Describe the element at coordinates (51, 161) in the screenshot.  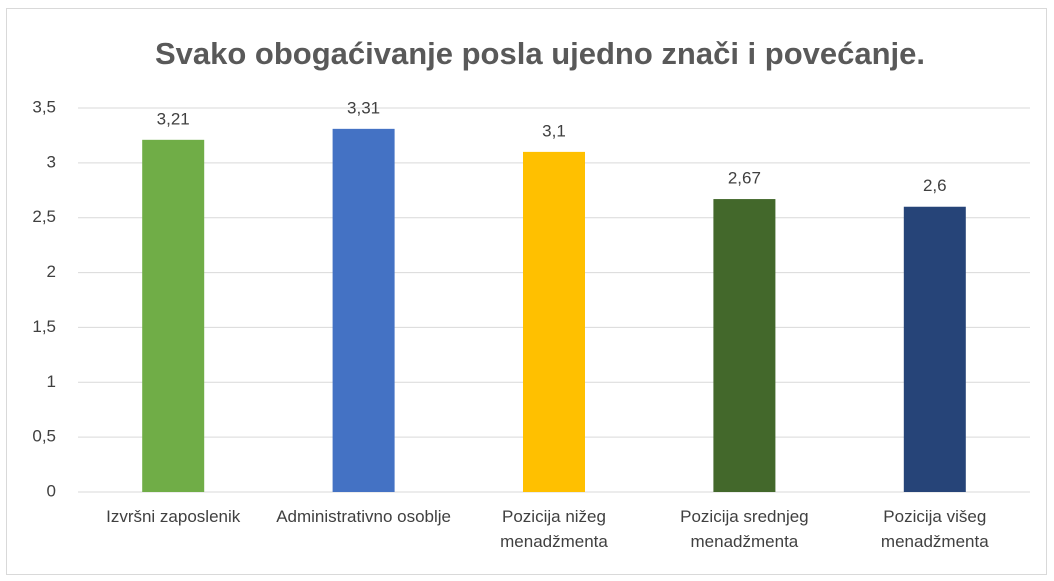
I see `y-tick-label: 3` at that location.